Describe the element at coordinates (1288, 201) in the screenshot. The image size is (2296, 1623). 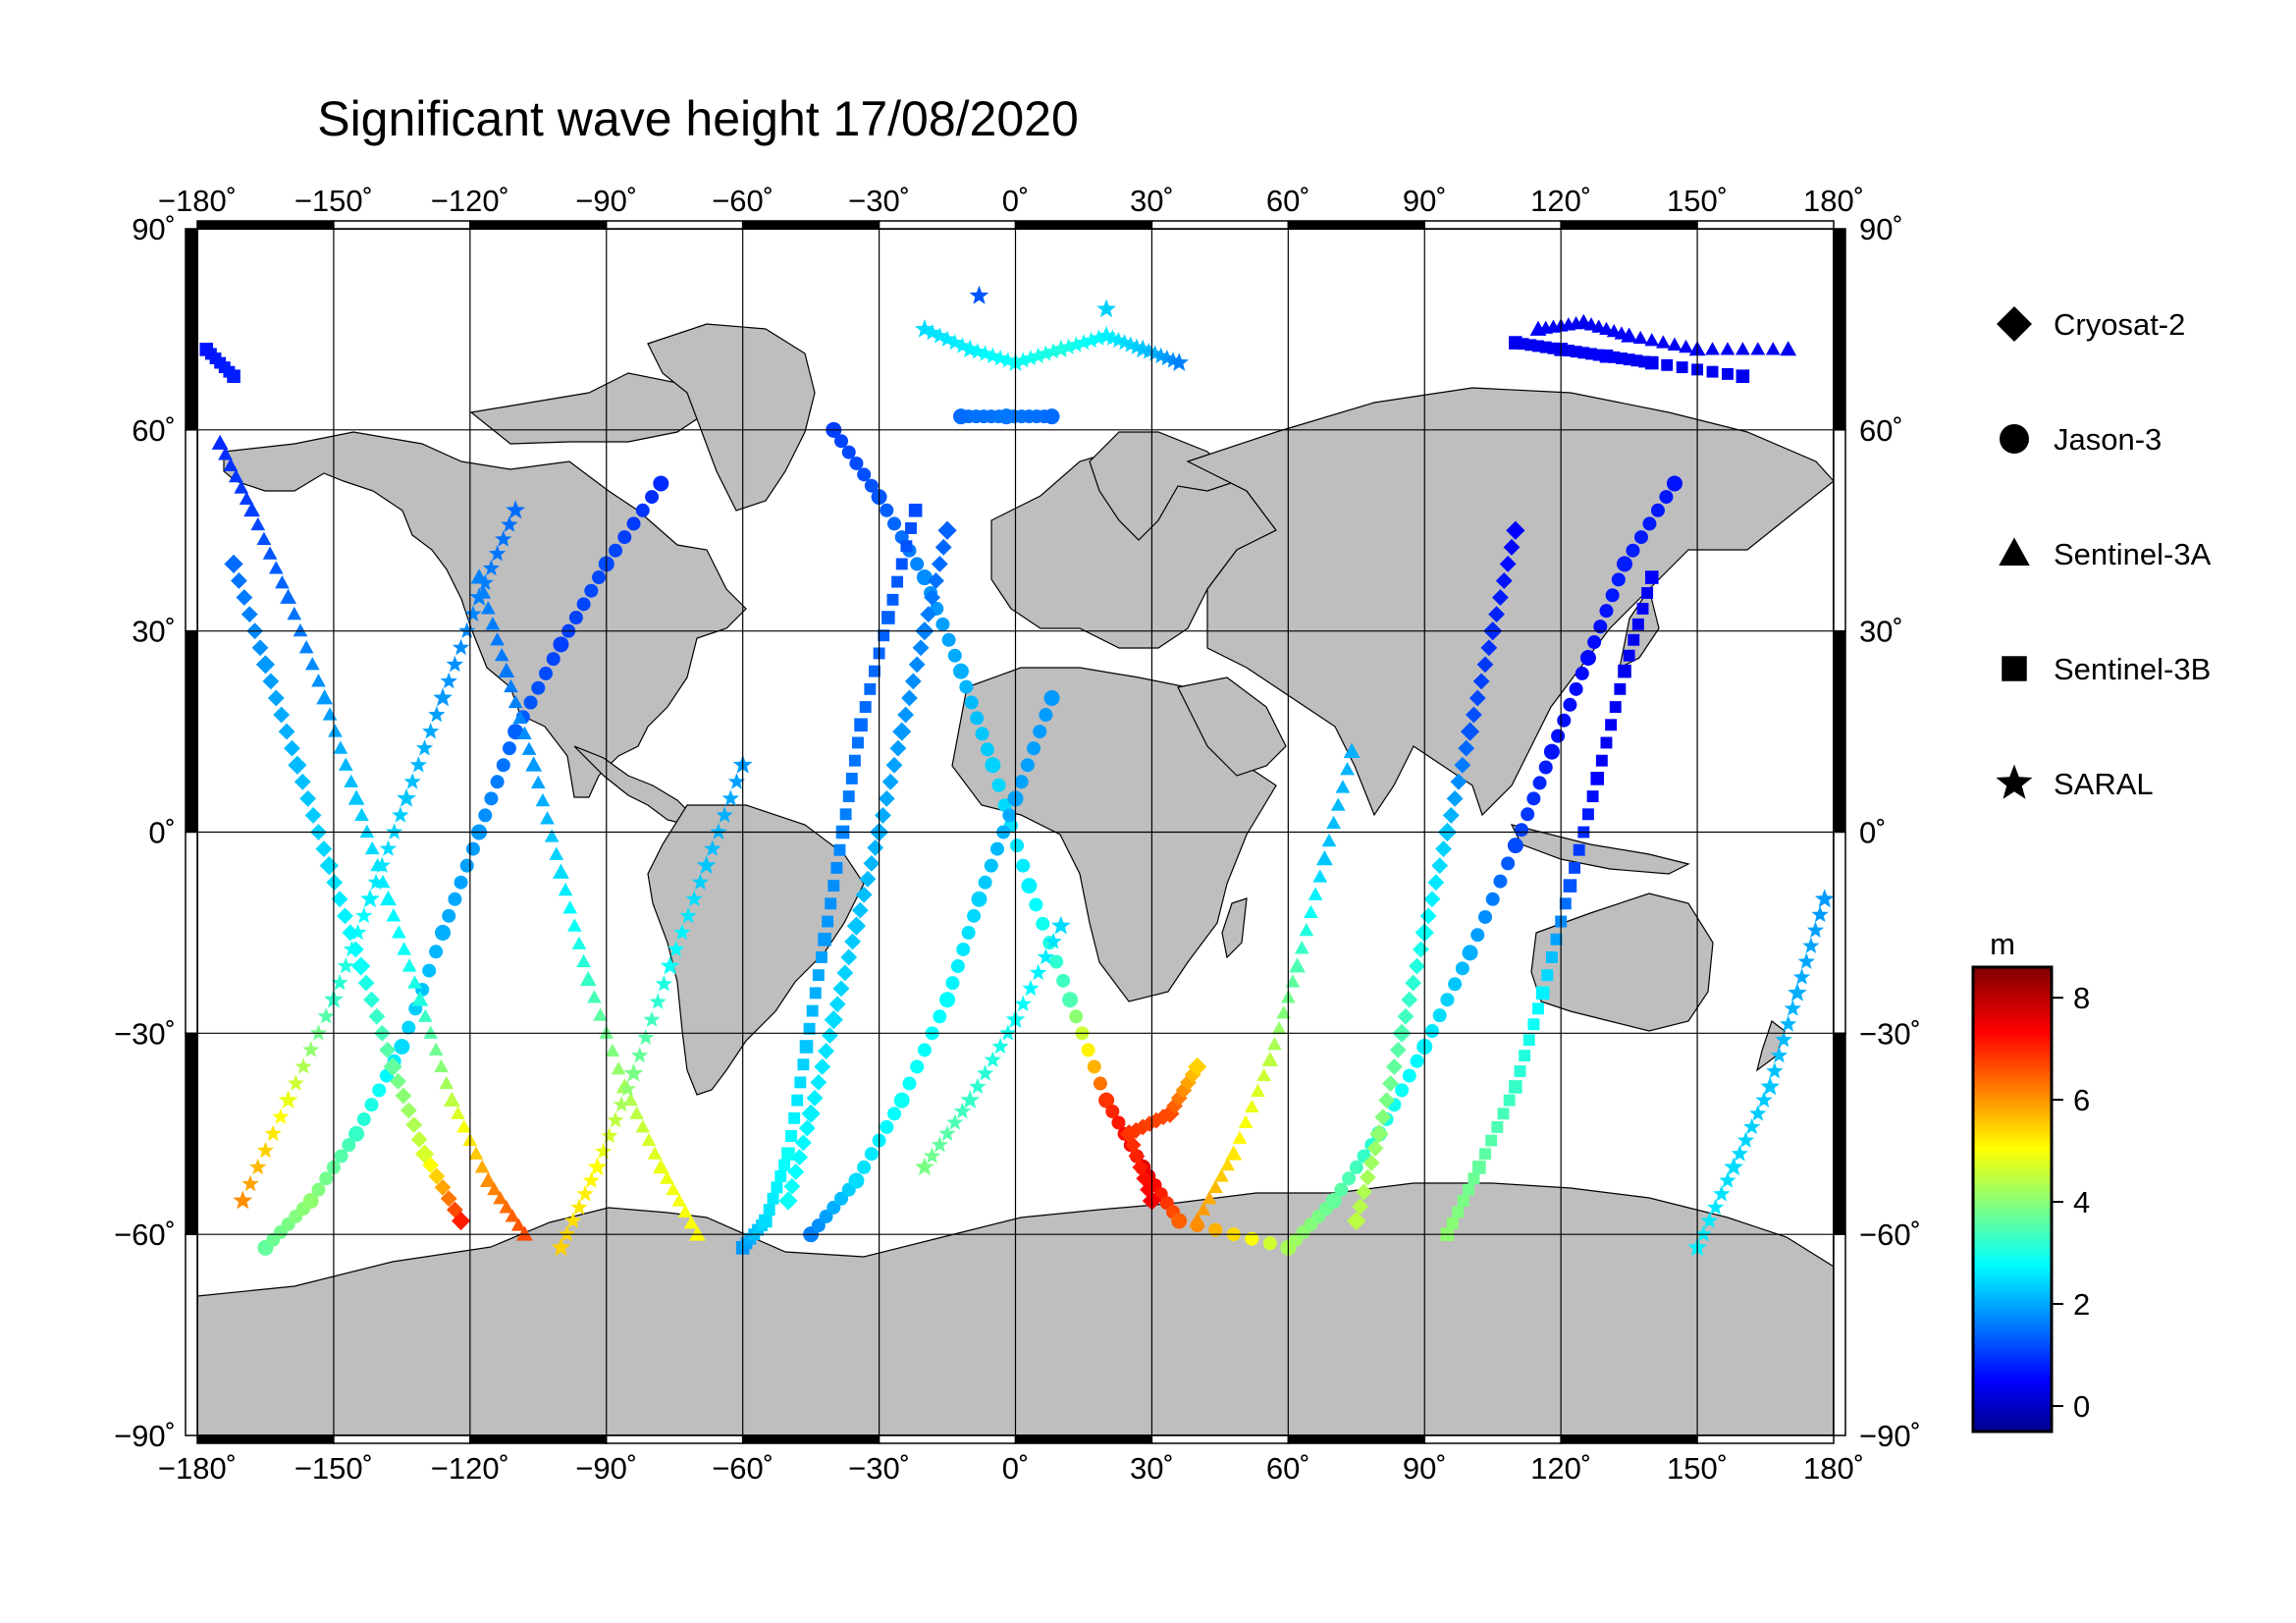
I see `x-tick-label-top: 60˚` at that location.